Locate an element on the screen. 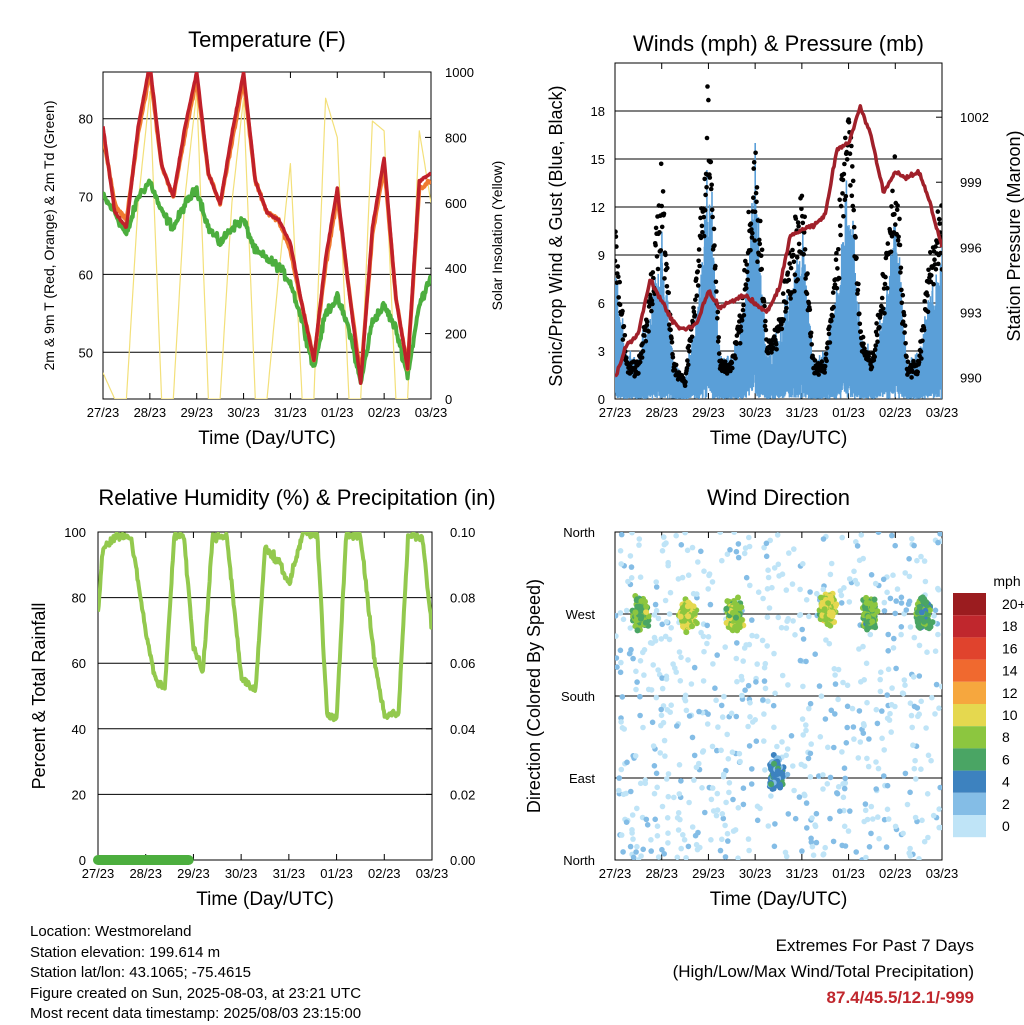 The image size is (1024, 1025). rh-xtick-label: 30/23 is located at coordinates (241, 873).